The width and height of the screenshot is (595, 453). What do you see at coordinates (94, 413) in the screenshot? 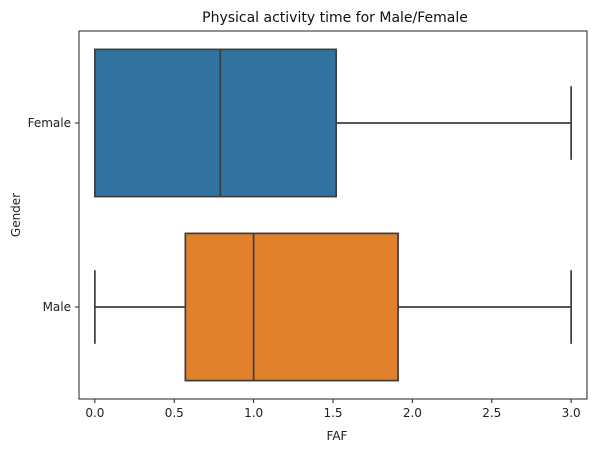
I see `x-tick-label-0: 0.0` at bounding box center [94, 413].